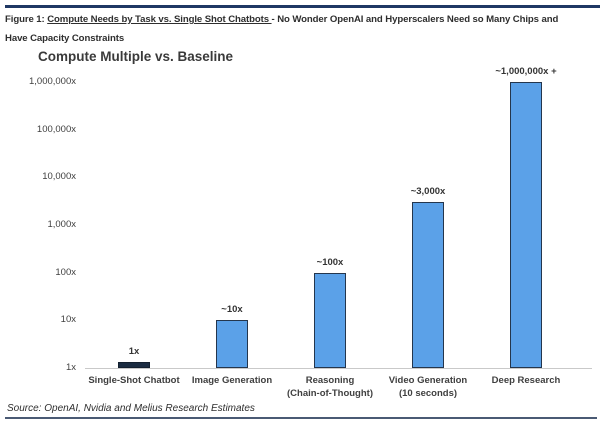 The height and width of the screenshot is (430, 609). Describe the element at coordinates (428, 192) in the screenshot. I see `bar-value-label: ~3,000x` at that location.